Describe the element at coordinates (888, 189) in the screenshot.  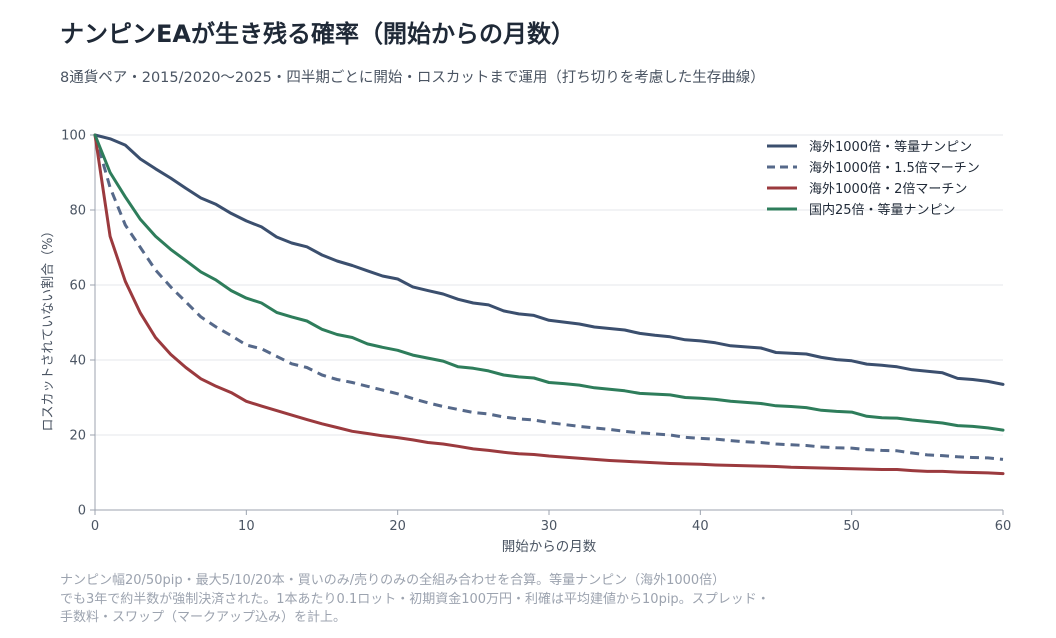
I see `legend-label-3: 海外1000倍・2倍マーチン` at that location.